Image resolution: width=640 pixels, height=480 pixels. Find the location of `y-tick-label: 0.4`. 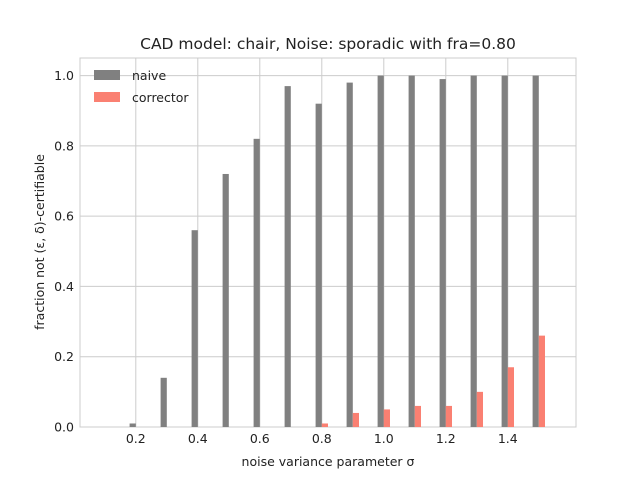

y-tick-label: 0.4 is located at coordinates (64, 286).